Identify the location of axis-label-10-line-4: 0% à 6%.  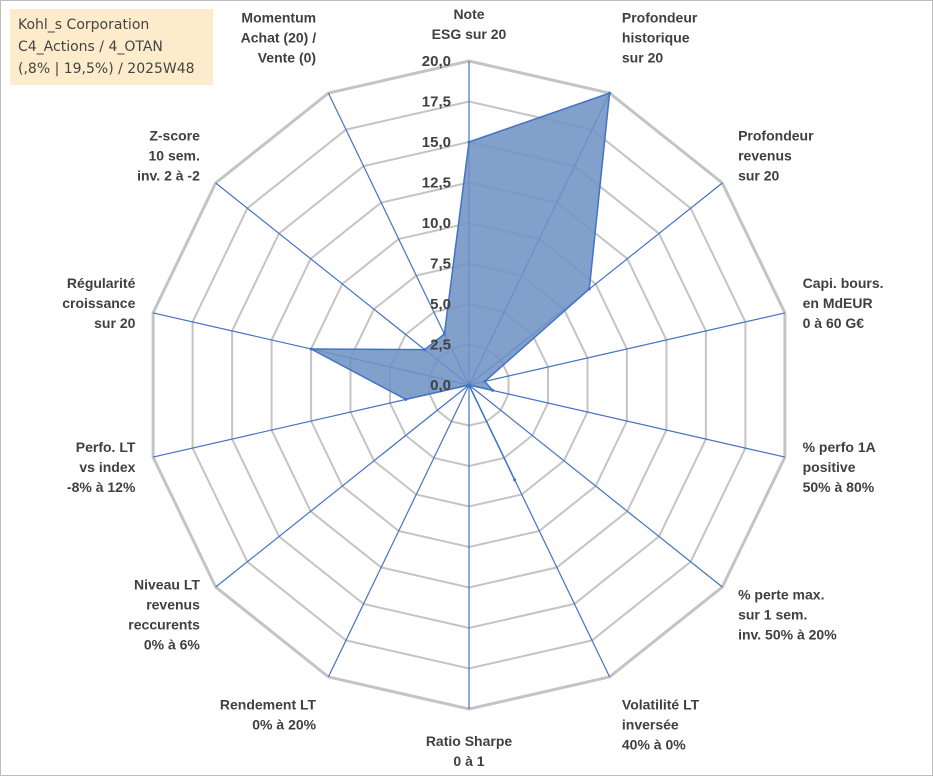
(172, 644).